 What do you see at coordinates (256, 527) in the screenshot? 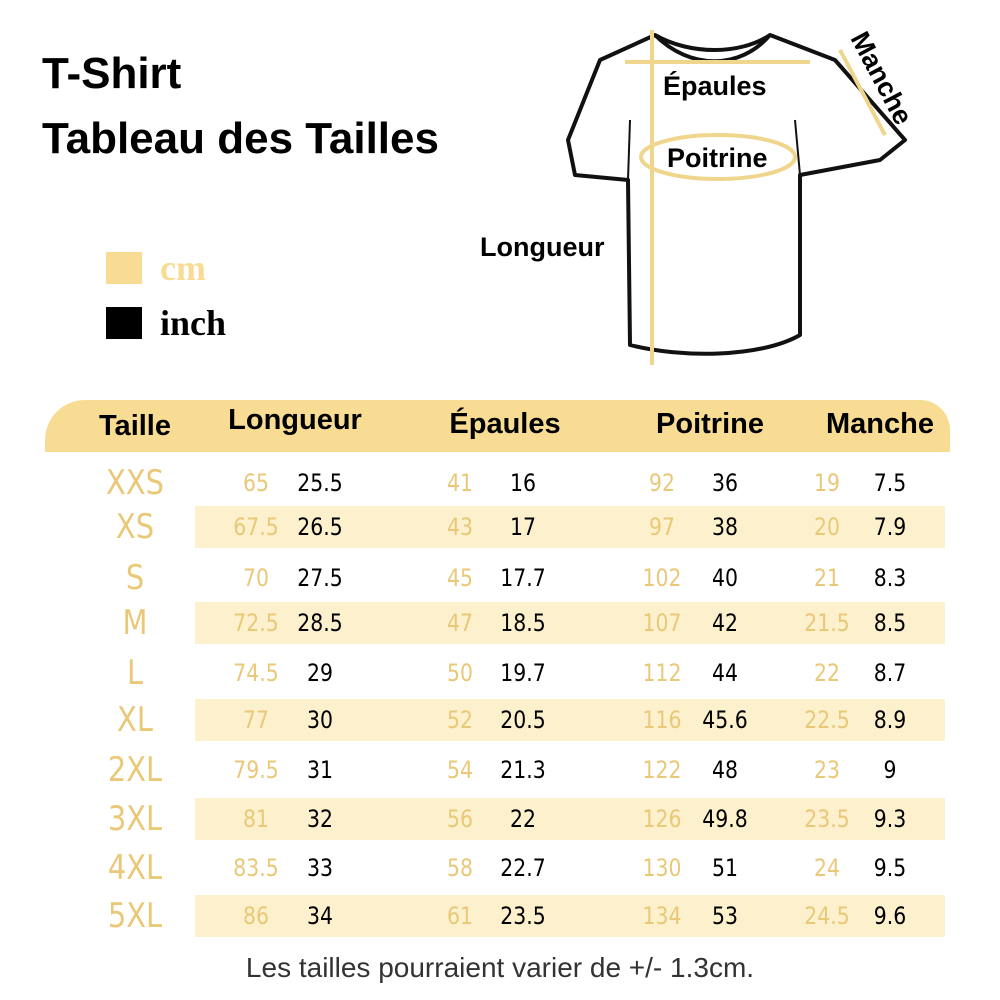
I see `longueur-cm-value: 67.5` at bounding box center [256, 527].